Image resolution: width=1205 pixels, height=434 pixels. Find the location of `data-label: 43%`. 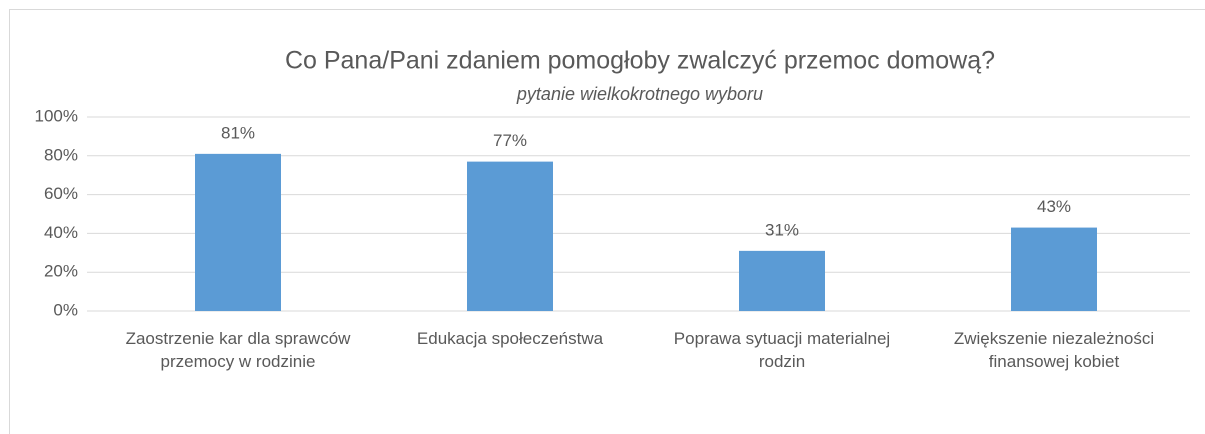

data-label: 43% is located at coordinates (1054, 206).